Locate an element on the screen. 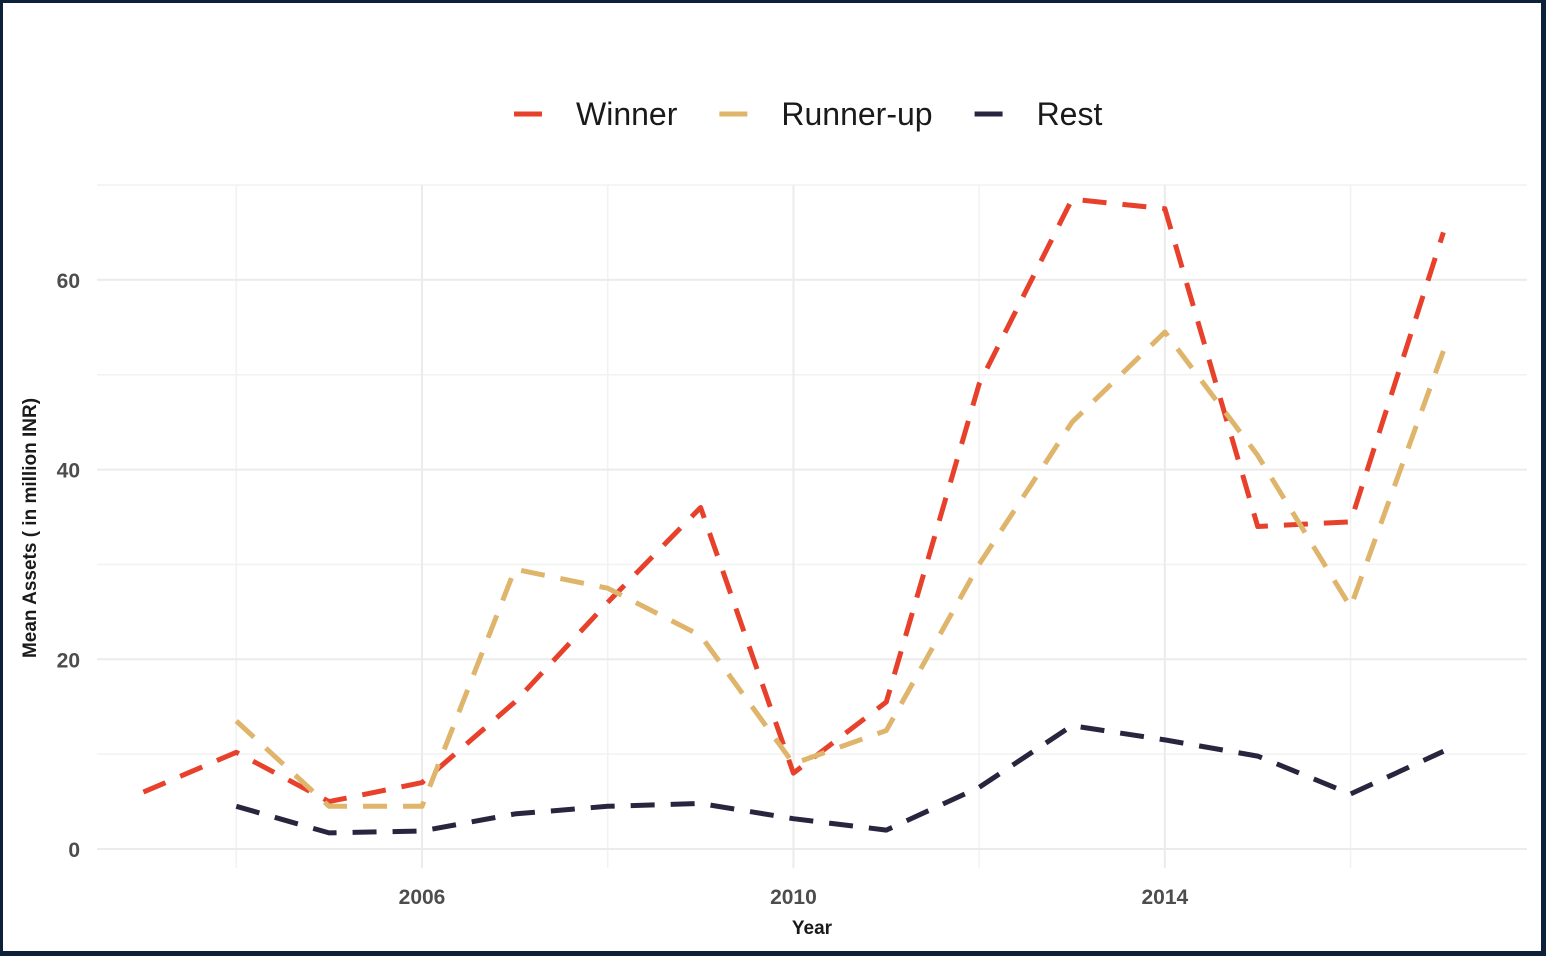 The height and width of the screenshot is (956, 1546). y-axis-title: Mean Assets ( in million INR) is located at coordinates (30, 528).